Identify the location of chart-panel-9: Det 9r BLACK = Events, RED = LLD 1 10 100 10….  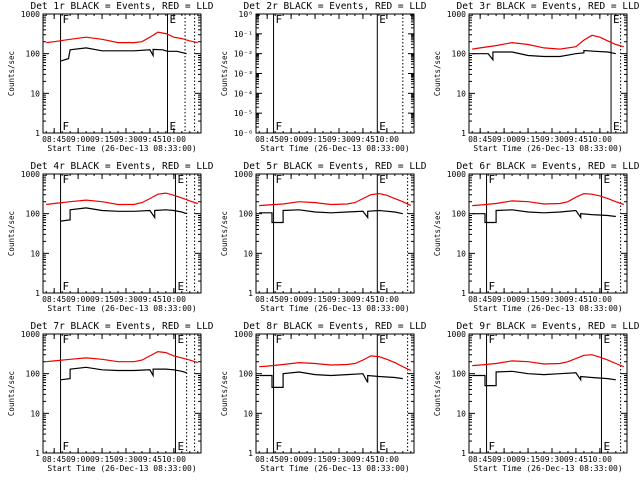
(536, 397).